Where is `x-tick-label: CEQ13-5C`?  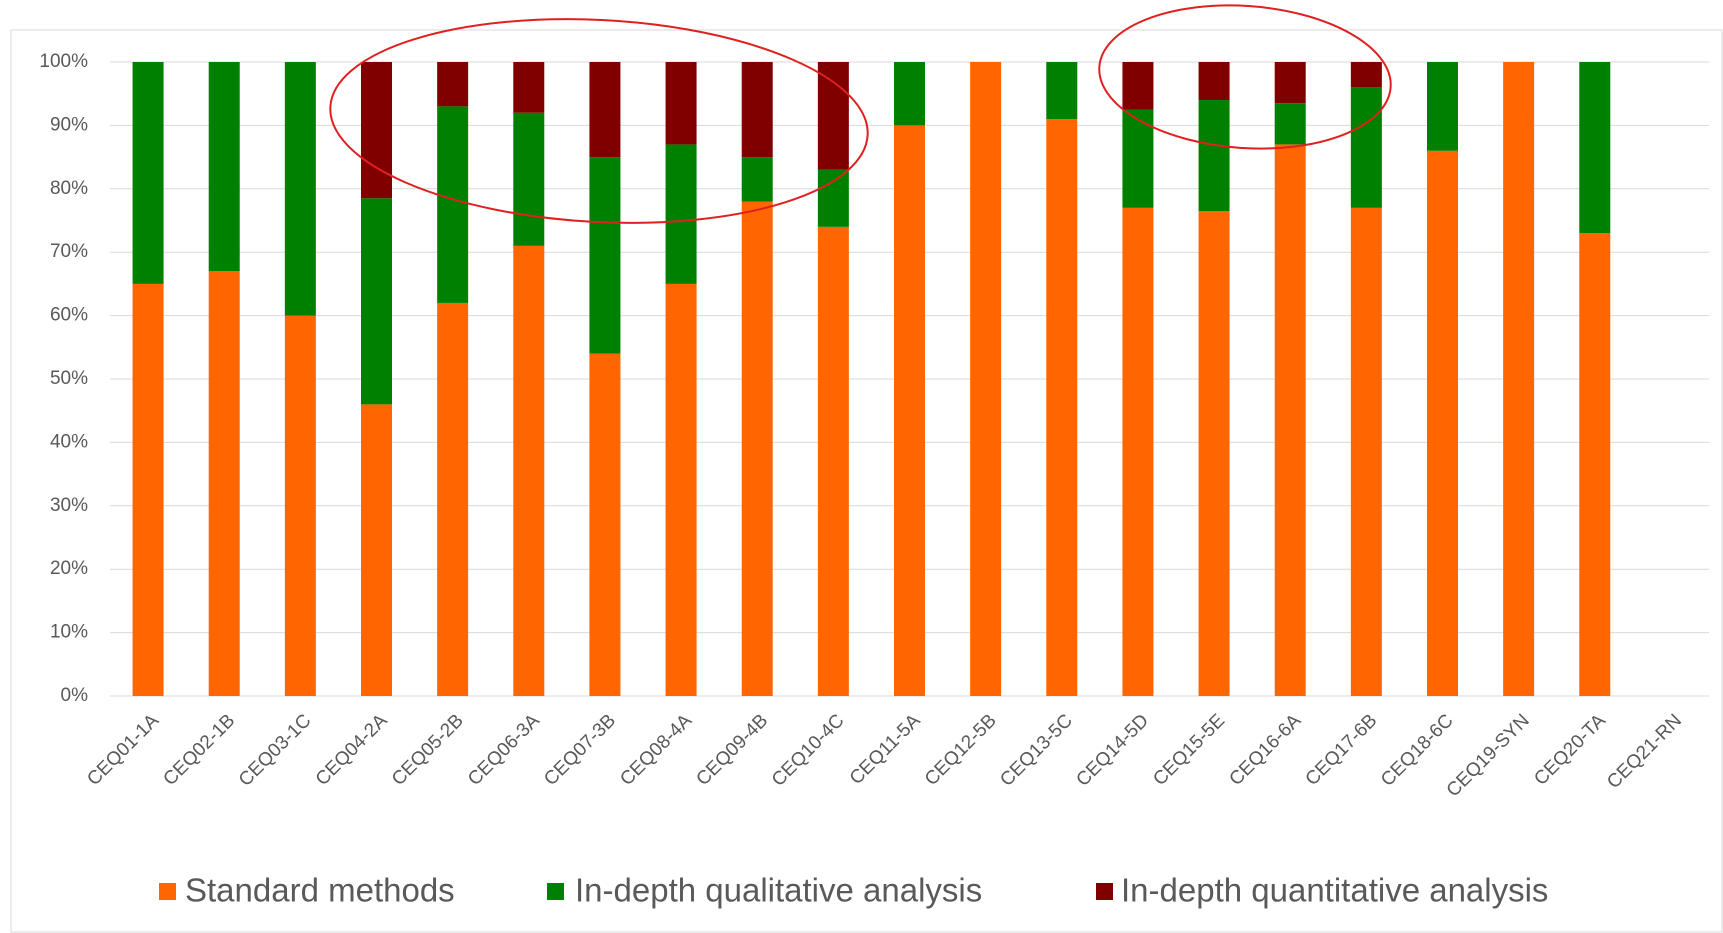
x-tick-label: CEQ13-5C is located at coordinates (1036, 750).